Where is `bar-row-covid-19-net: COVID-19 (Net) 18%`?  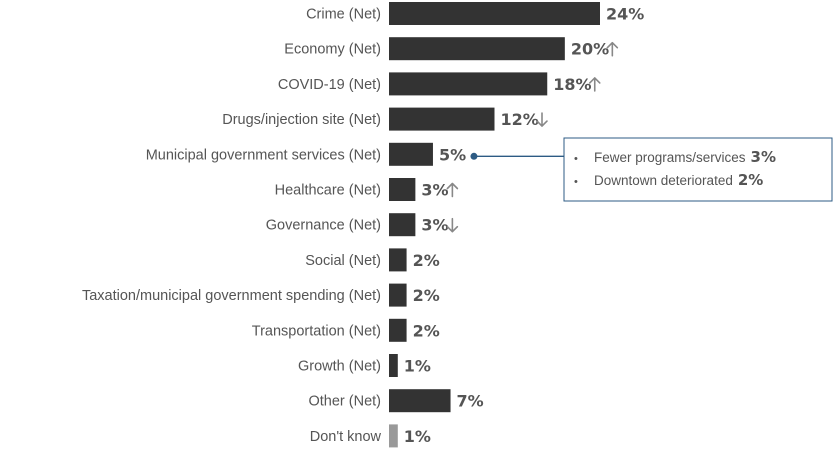
bar-row-covid-19-net: COVID-19 (Net) 18% is located at coordinates (439, 84).